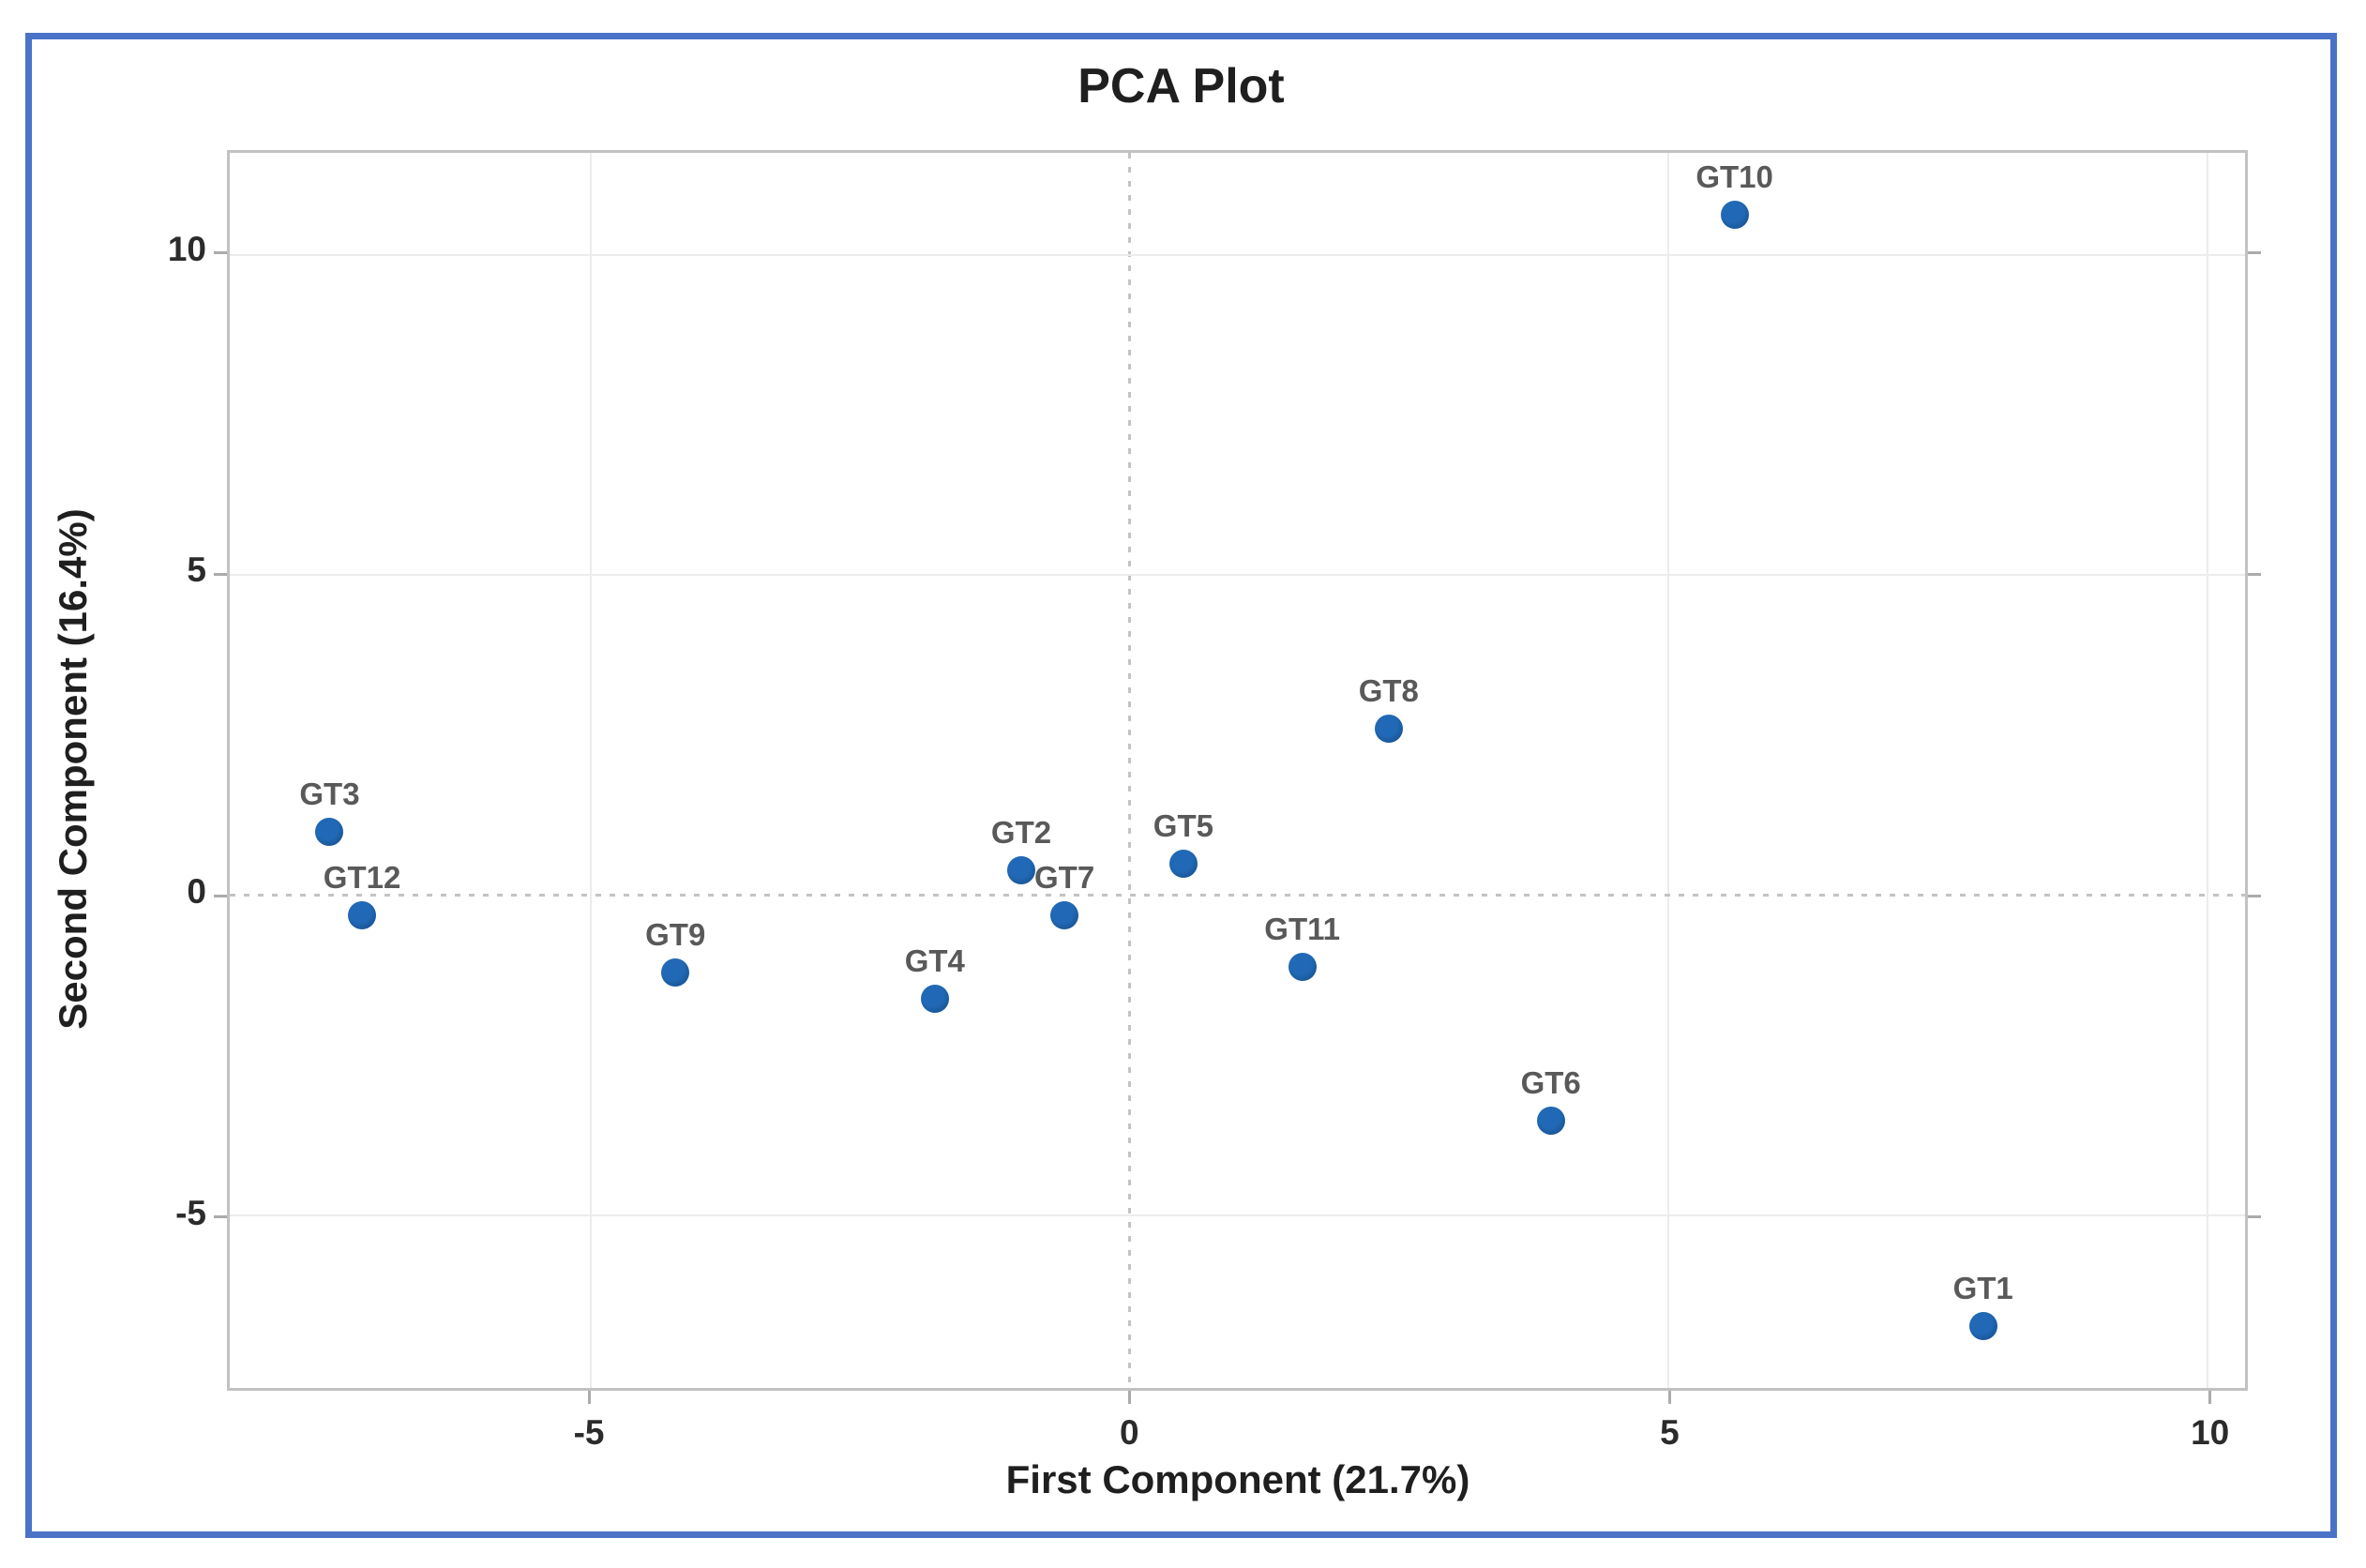 The width and height of the screenshot is (2366, 1568). What do you see at coordinates (1388, 729) in the screenshot?
I see `data-point-GT8` at bounding box center [1388, 729].